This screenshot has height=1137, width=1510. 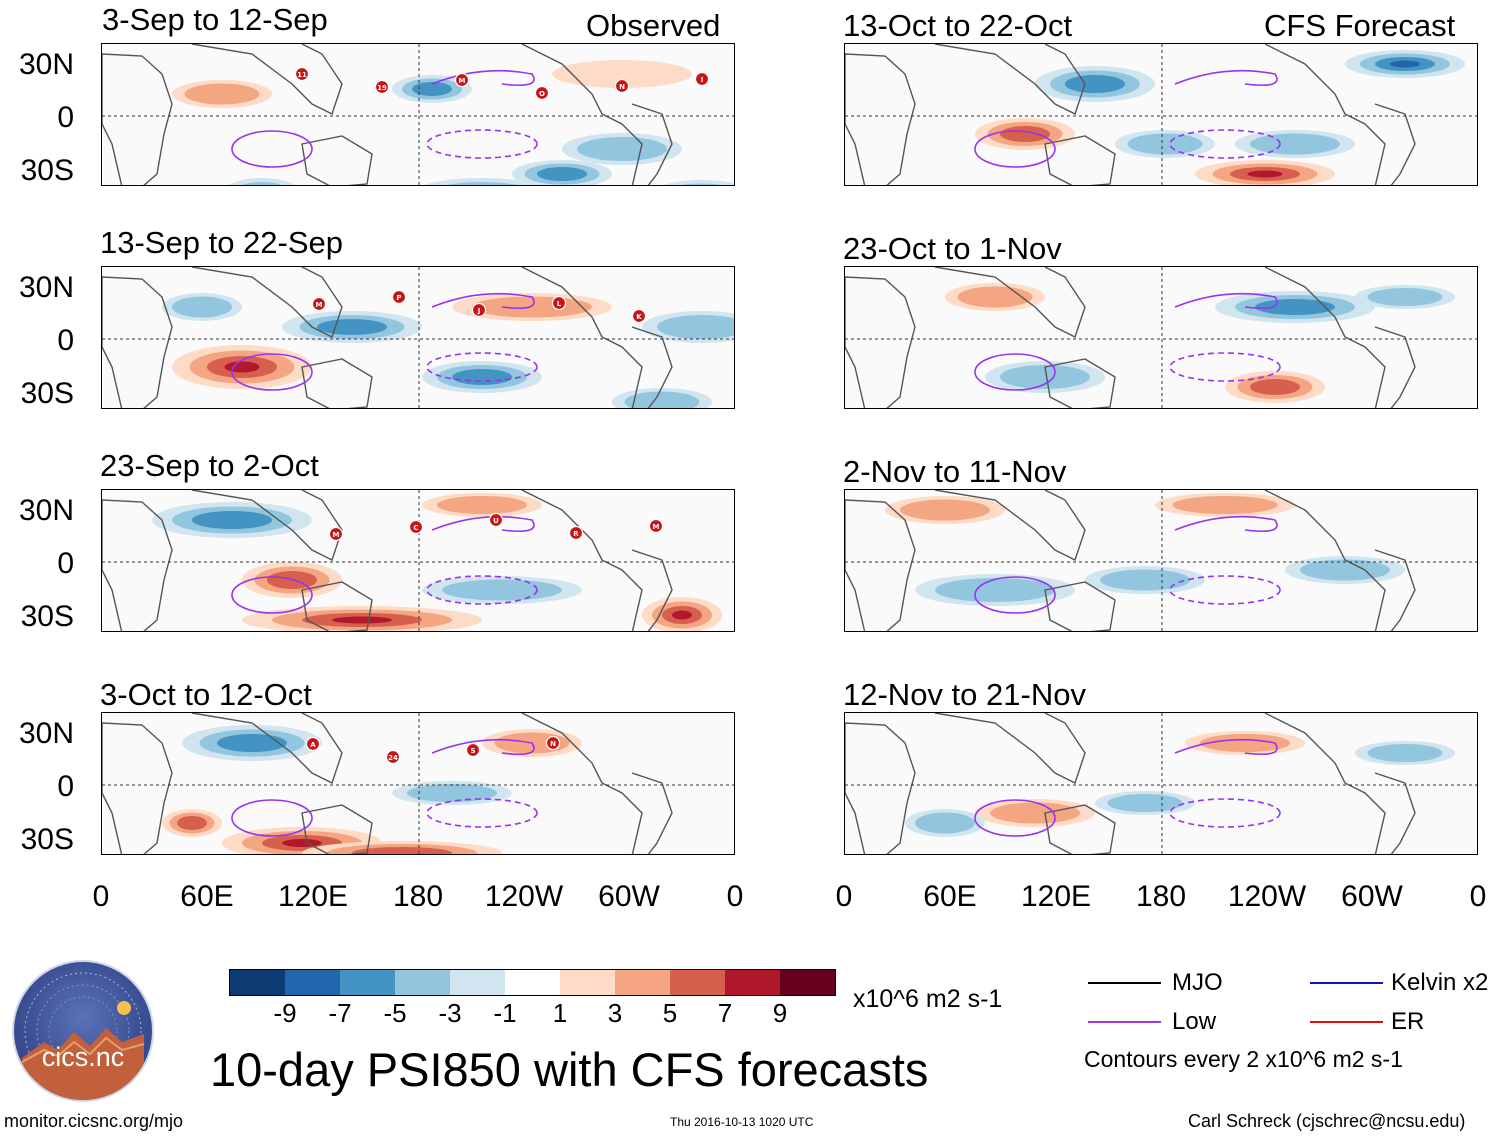 What do you see at coordinates (94, 1121) in the screenshot?
I see `footer-url: monitor.cicsnc.org/mjo` at bounding box center [94, 1121].